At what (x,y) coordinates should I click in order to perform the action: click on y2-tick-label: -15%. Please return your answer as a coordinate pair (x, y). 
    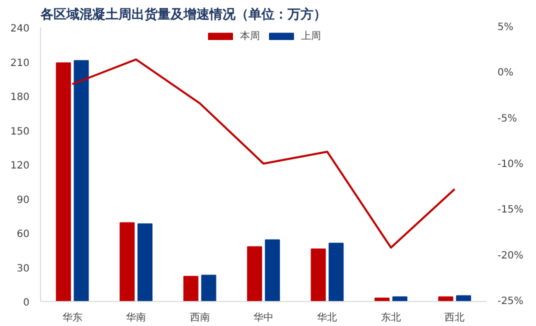
    Looking at the image, I should click on (511, 210).